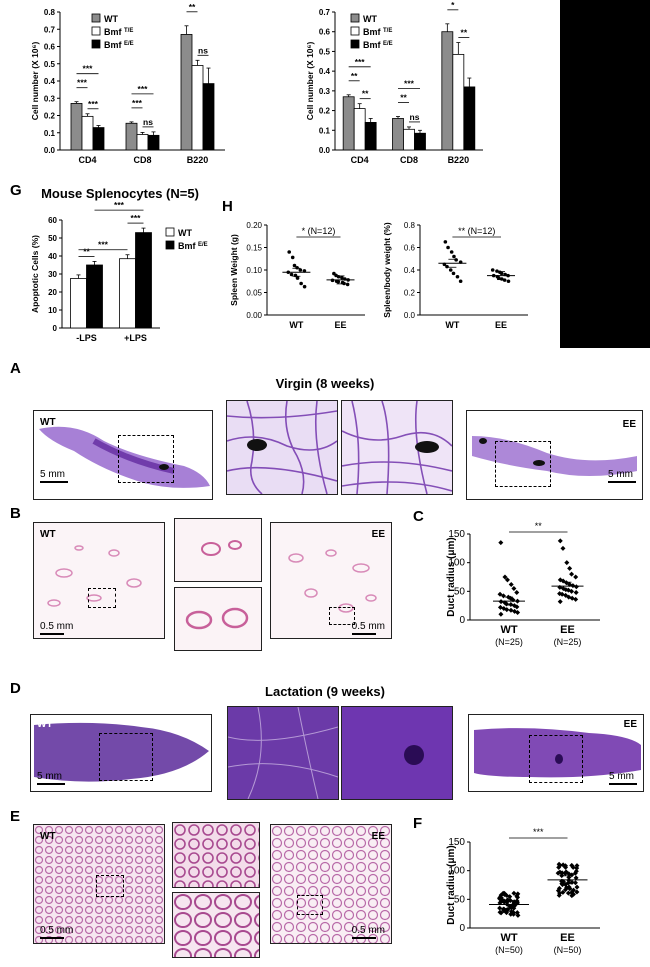  What do you see at coordinates (451, 576) in the screenshot?
I see `y-axis-label: Duct radius (μm)` at bounding box center [451, 576].